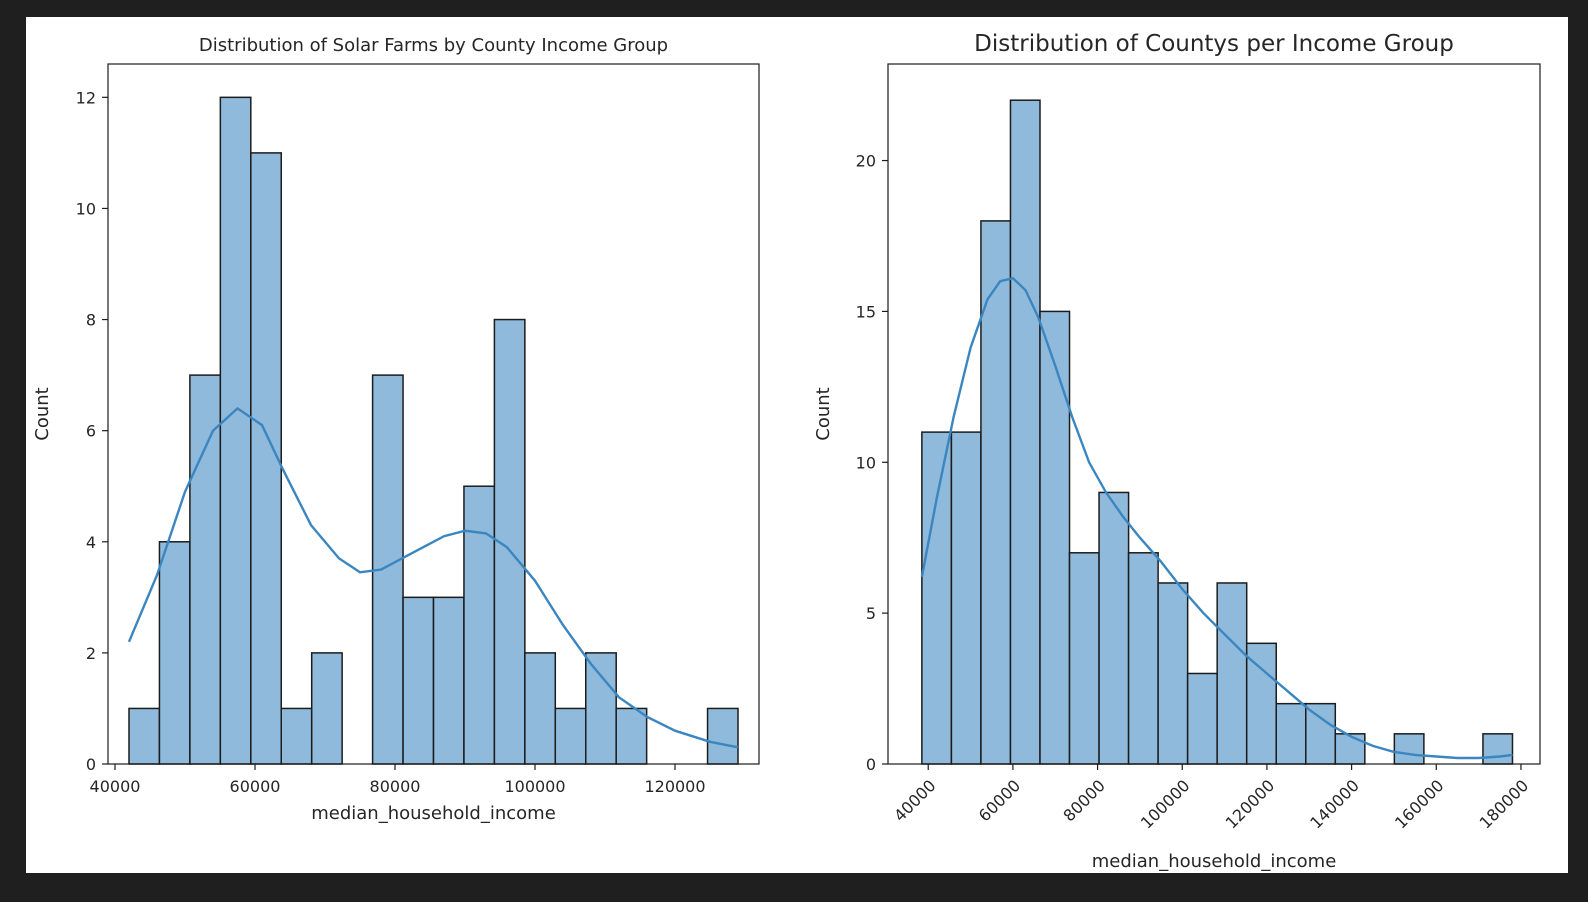 This screenshot has width=1588, height=902. I want to click on y-tick-label: 4, so click(91, 542).